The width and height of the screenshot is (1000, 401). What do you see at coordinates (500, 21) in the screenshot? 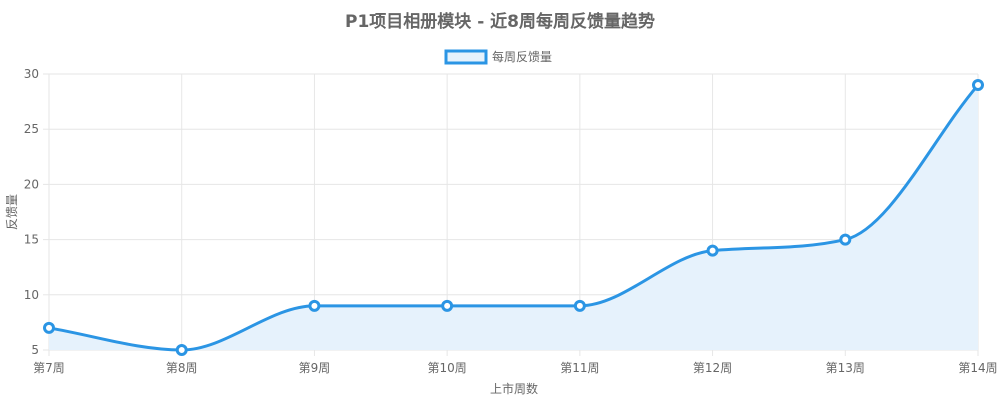
I see `chart-title: P1项目相册模块 - 近8周每周反馈量趋势` at bounding box center [500, 21].